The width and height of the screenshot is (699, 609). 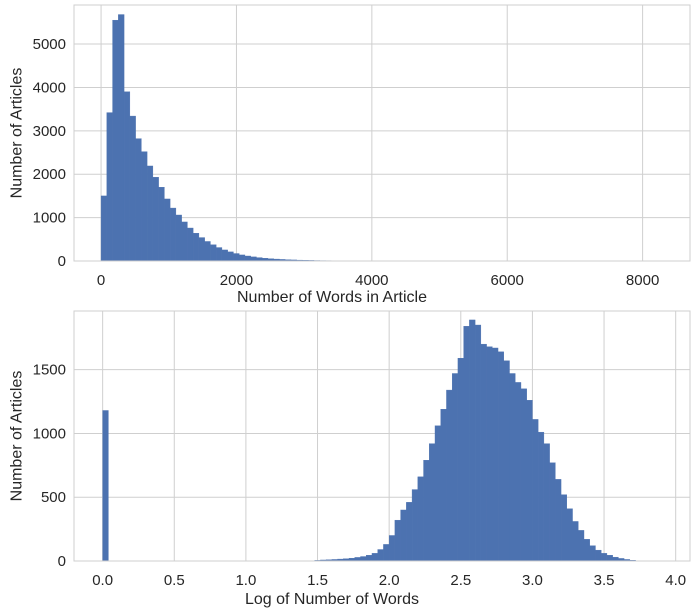 What do you see at coordinates (49, 87) in the screenshot?
I see `y-tick-label: 4000` at bounding box center [49, 87].